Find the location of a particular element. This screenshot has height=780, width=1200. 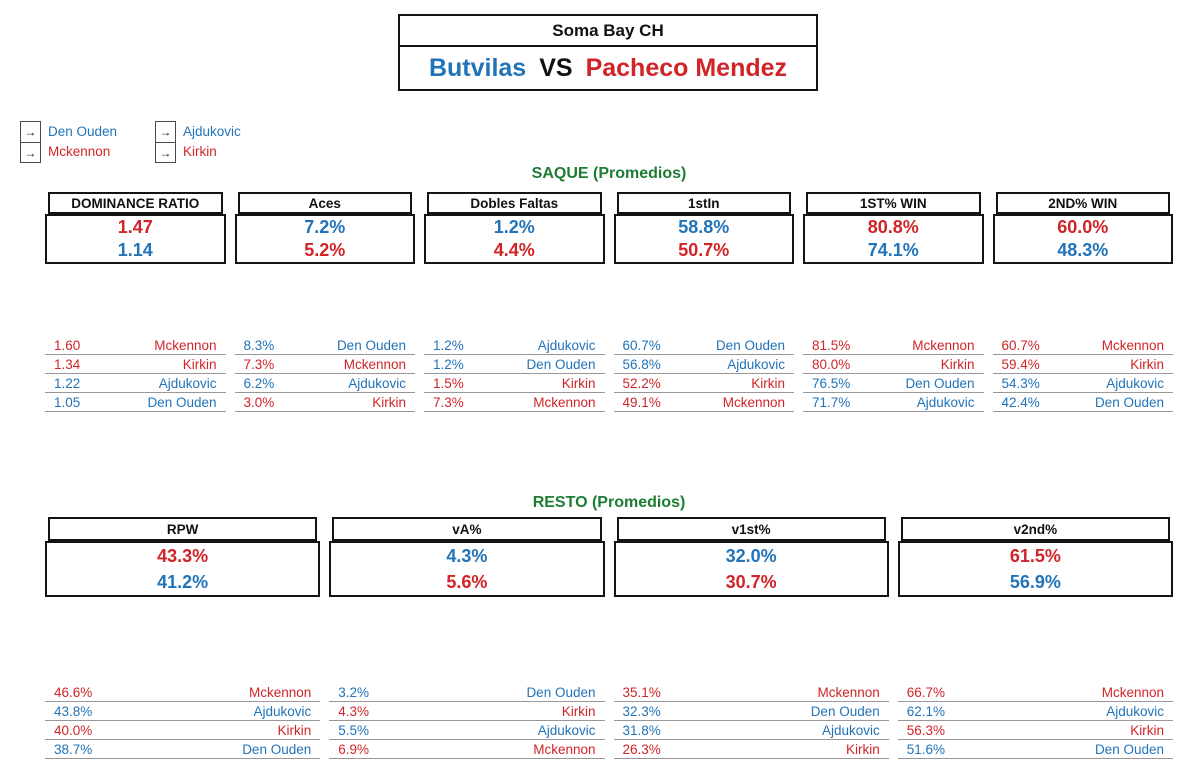

stat-label: v1st% is located at coordinates (751, 529).